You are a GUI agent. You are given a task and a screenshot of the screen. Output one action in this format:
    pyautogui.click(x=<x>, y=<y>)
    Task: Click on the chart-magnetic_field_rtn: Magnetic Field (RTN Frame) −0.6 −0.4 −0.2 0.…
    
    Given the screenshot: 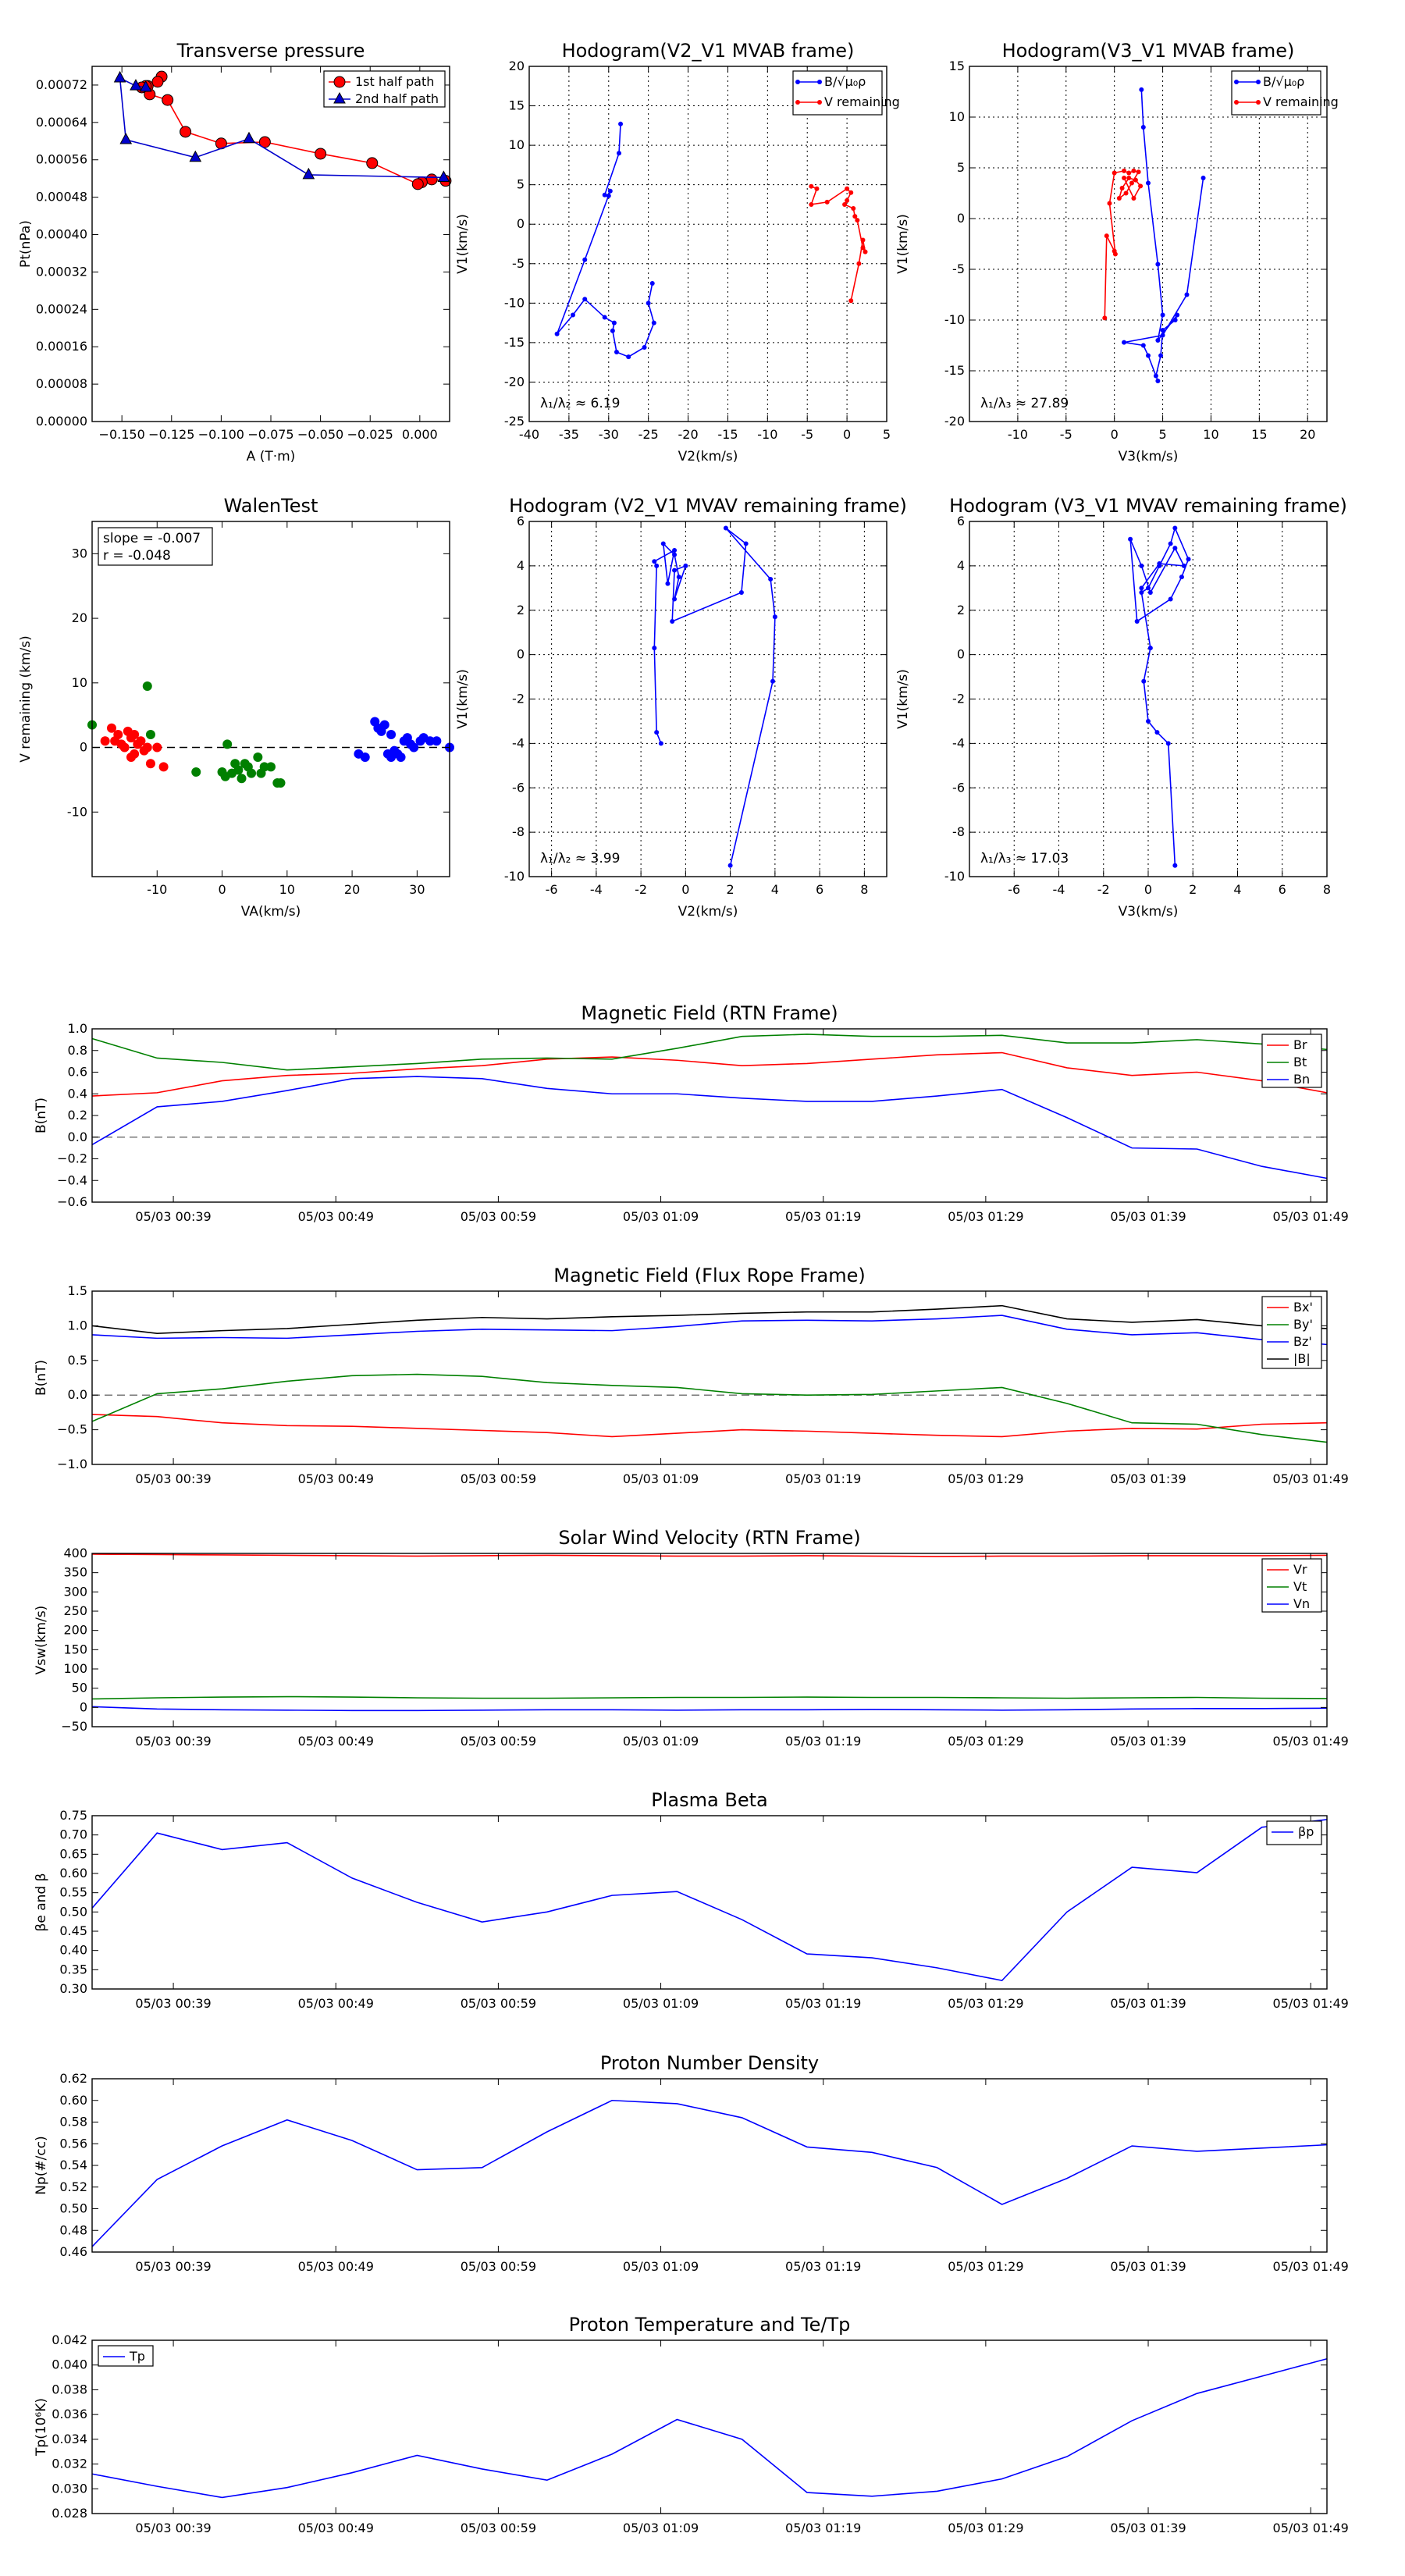 What is the action you would take?
    pyautogui.click(x=691, y=1113)
    